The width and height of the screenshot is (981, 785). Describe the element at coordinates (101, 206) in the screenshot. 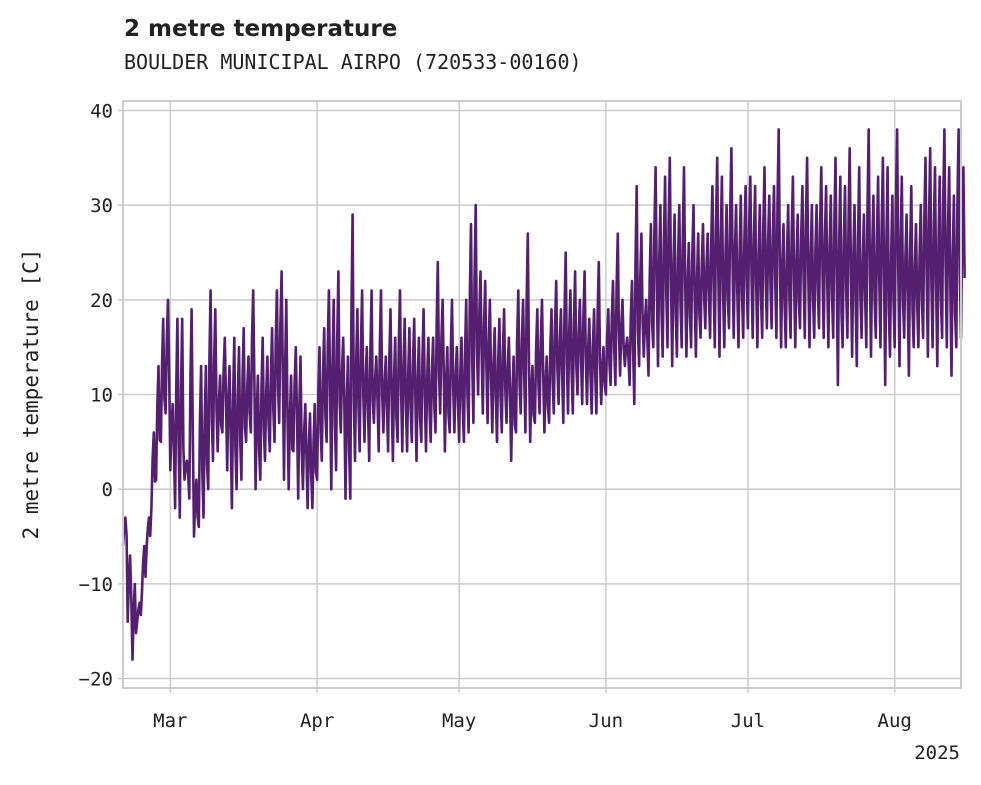

I see `y-tick-label: 30` at that location.